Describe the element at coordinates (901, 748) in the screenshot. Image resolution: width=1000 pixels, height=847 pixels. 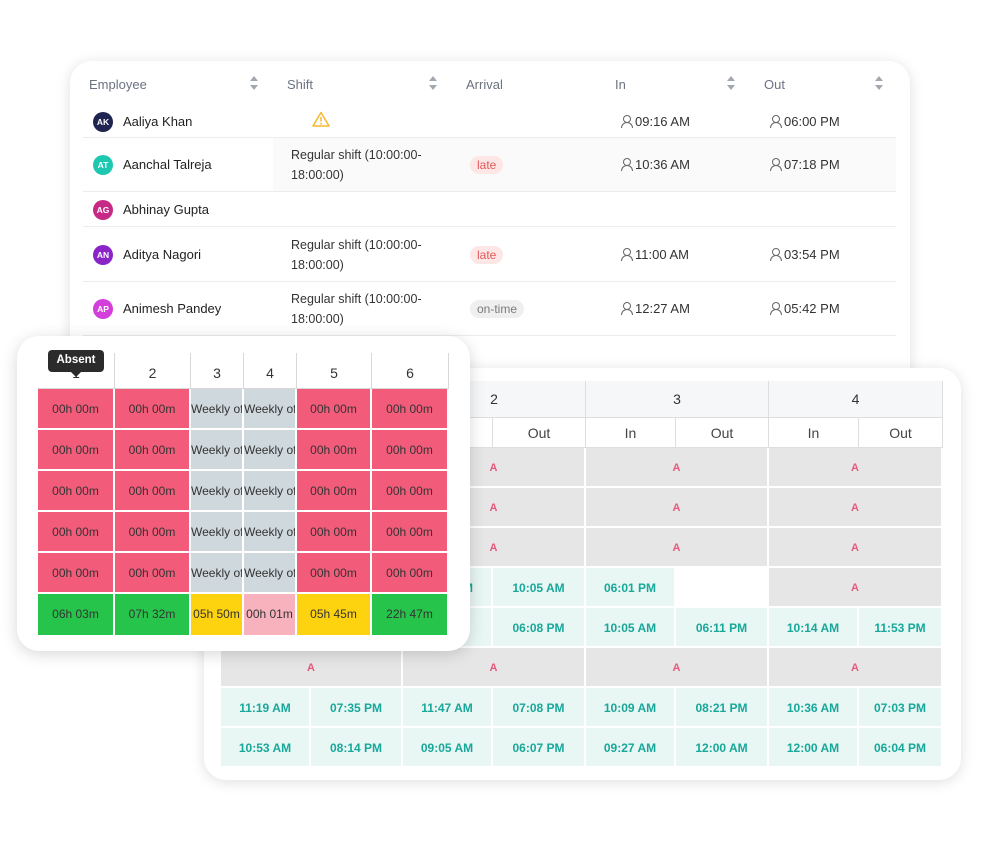
I see `time-cell: 06:04 PM` at that location.